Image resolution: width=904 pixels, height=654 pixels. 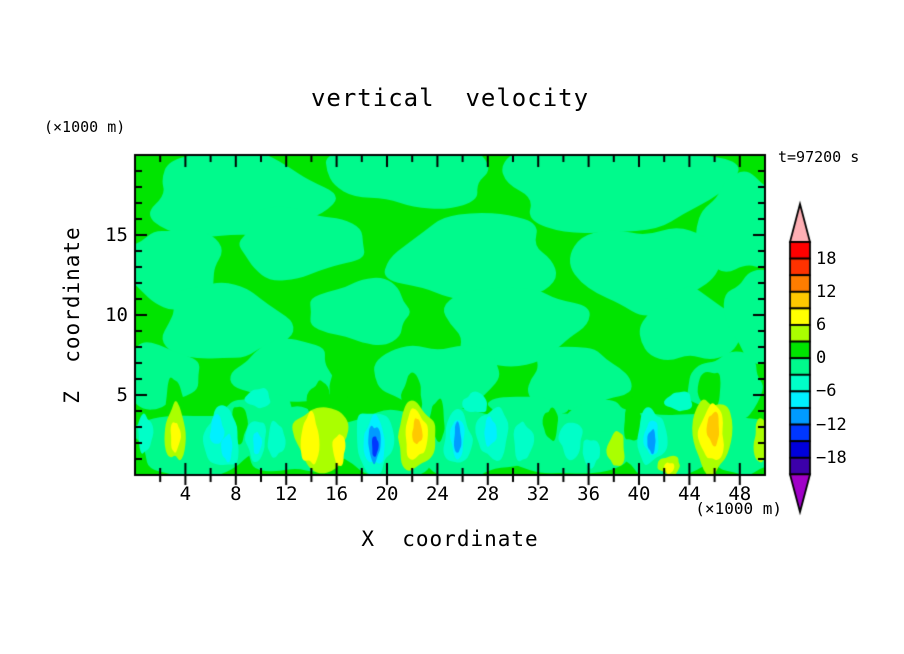 What do you see at coordinates (738, 508) in the screenshot?
I see `x-axis-units: (×1000 m)` at bounding box center [738, 508].